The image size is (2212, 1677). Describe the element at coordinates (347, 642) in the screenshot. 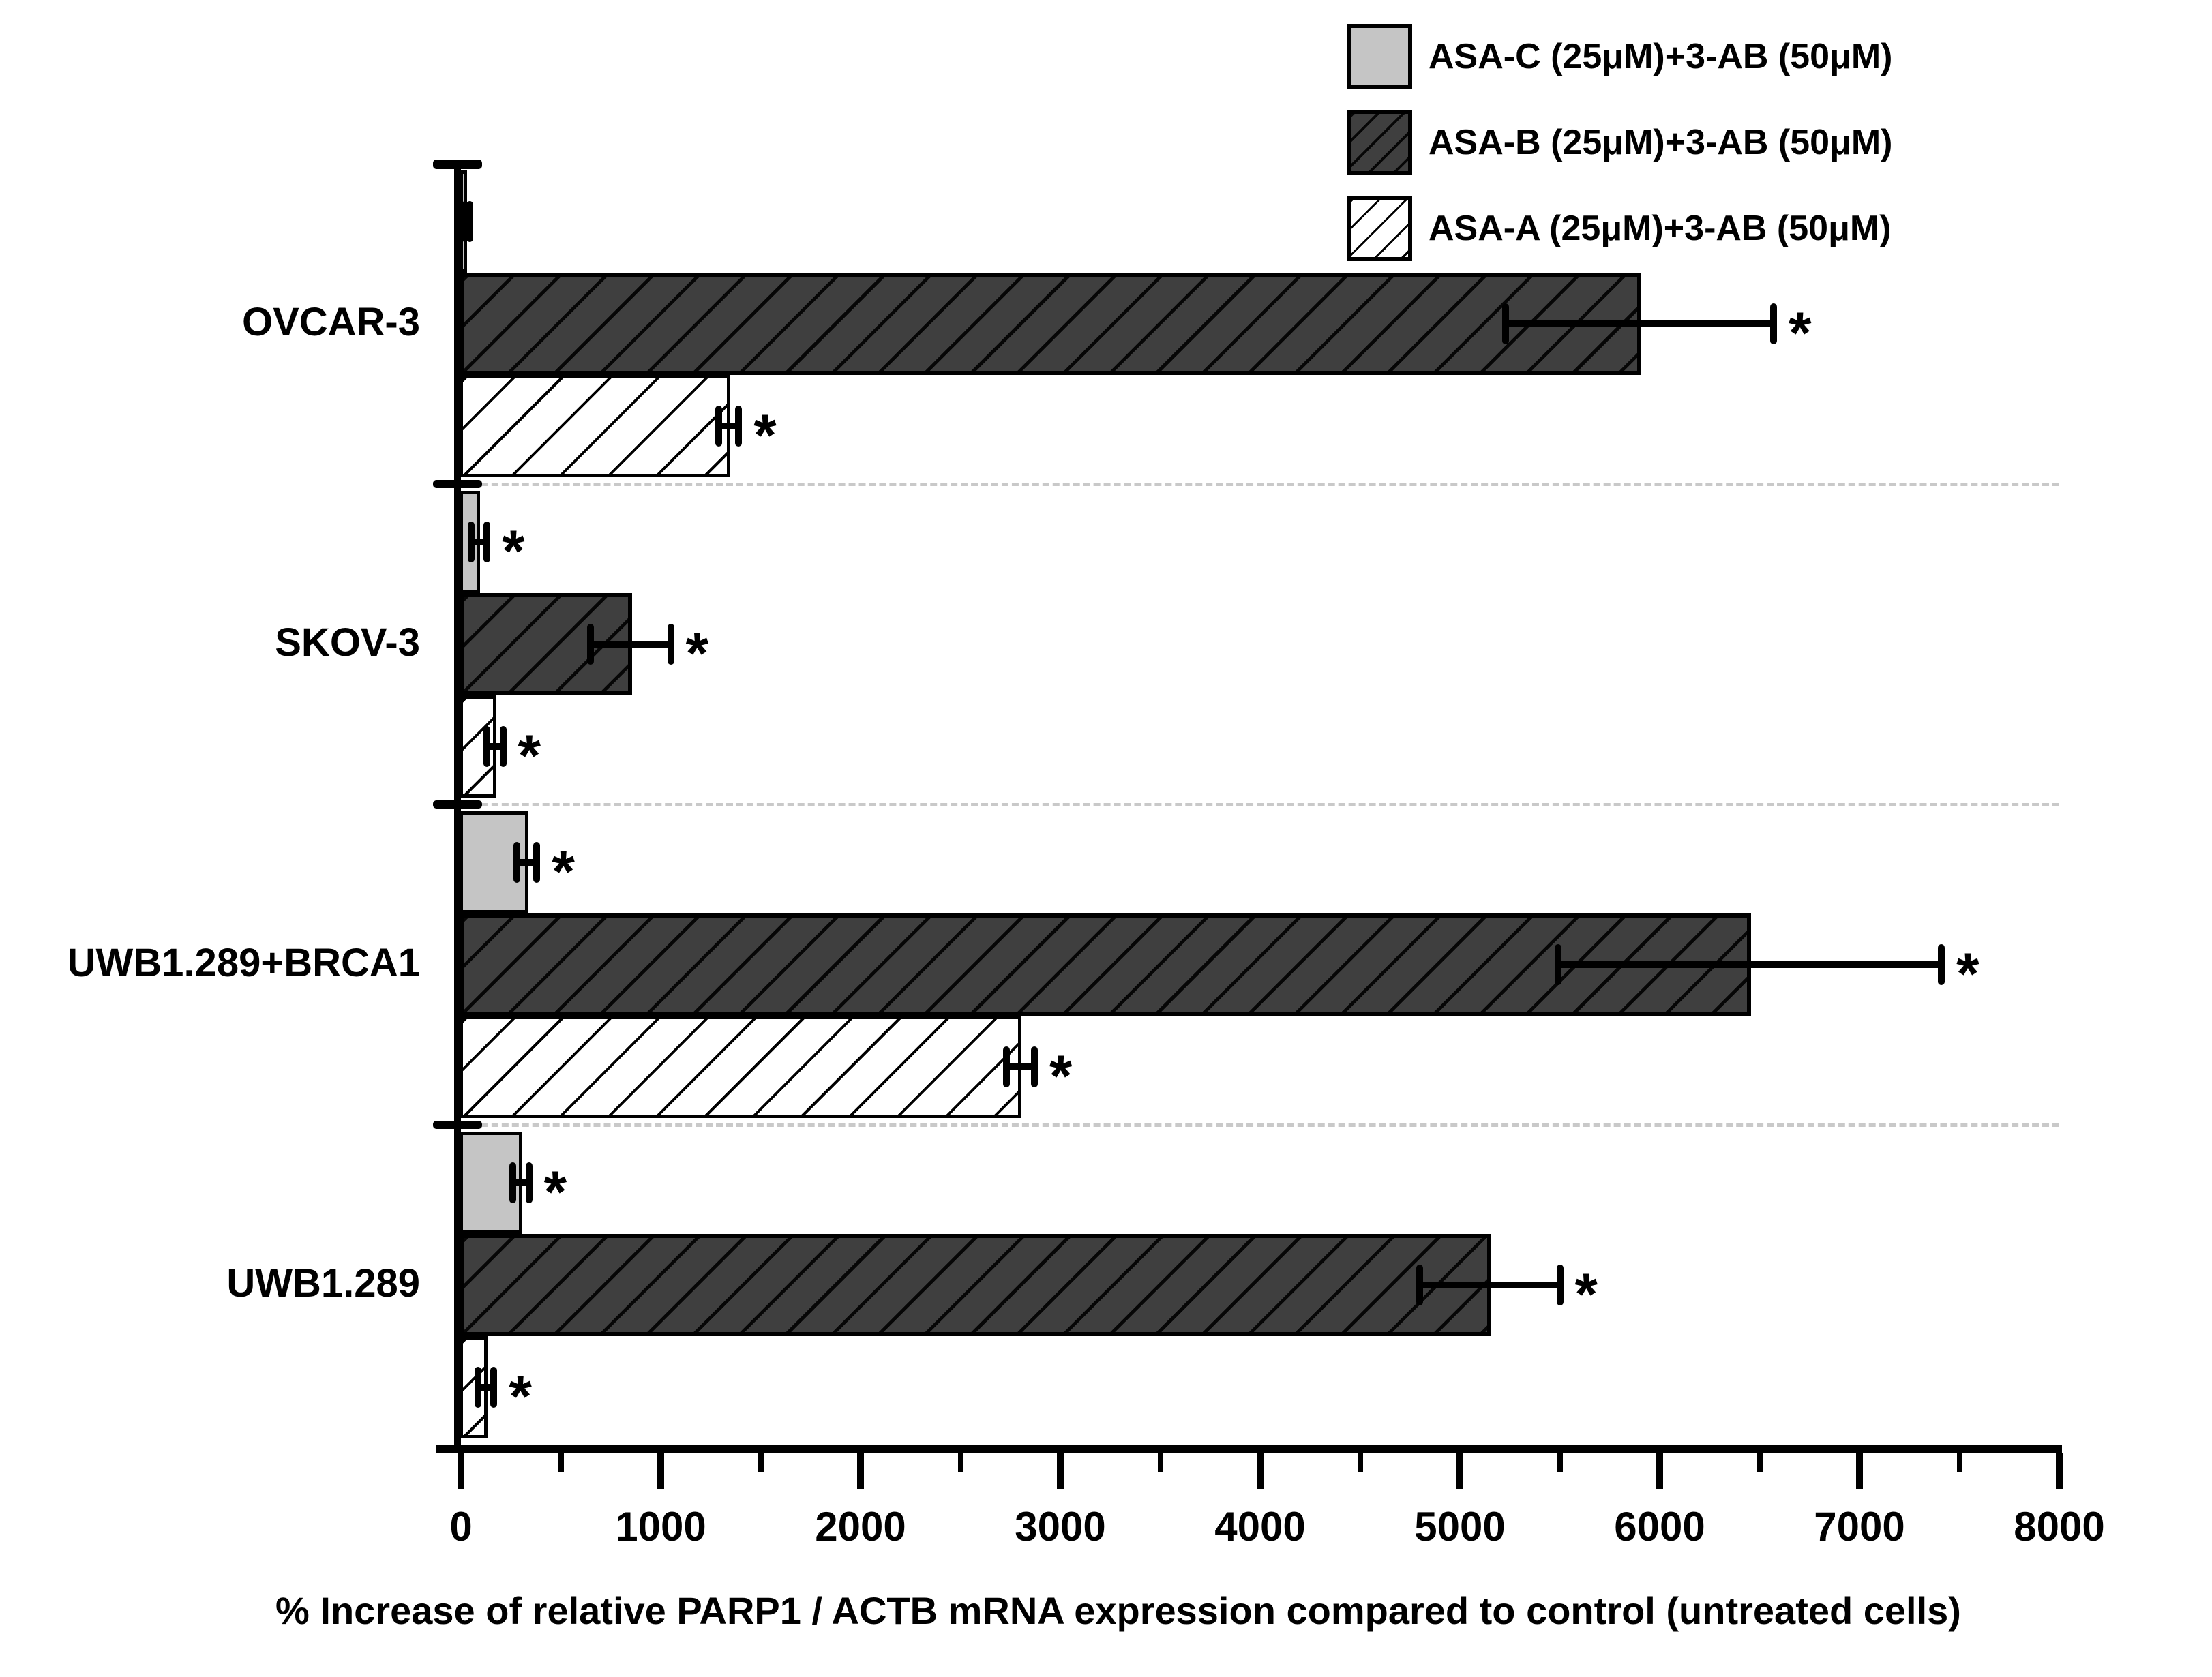

I see `category-label: SKOV-3` at that location.